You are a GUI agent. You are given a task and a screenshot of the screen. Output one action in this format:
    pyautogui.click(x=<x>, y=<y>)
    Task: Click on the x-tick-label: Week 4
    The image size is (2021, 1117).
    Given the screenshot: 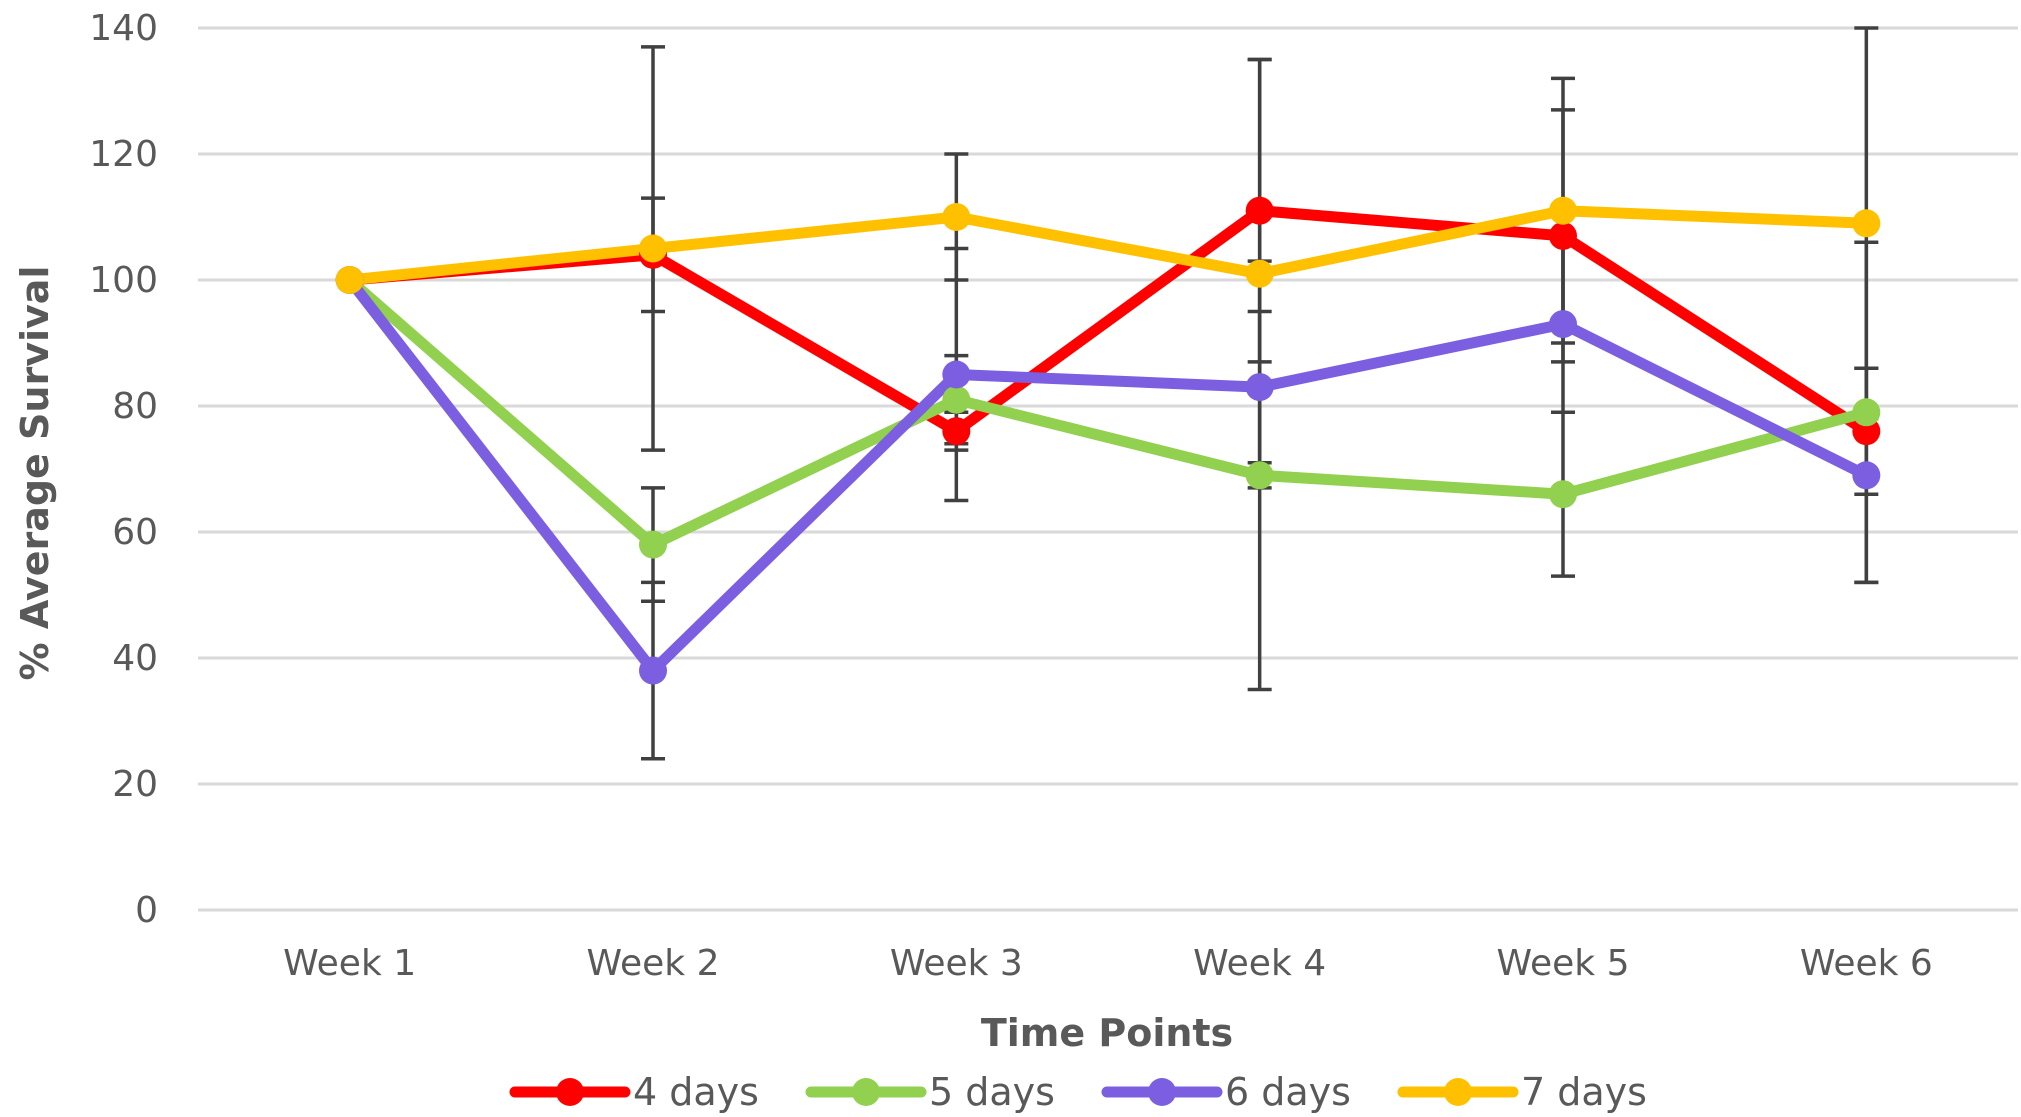 What is the action you would take?
    pyautogui.click(x=1259, y=963)
    